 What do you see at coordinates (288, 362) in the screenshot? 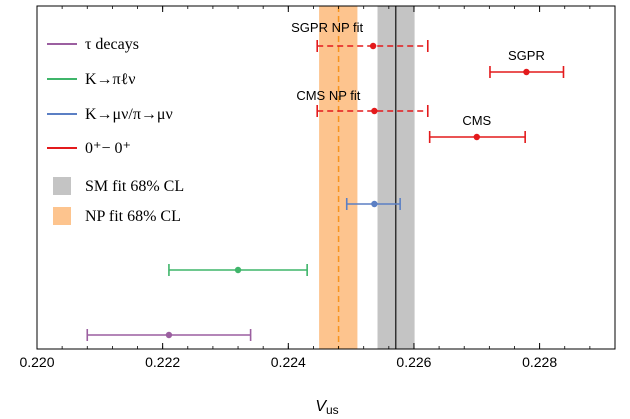
I see `x-tick-label-2: 0.224` at bounding box center [288, 362].